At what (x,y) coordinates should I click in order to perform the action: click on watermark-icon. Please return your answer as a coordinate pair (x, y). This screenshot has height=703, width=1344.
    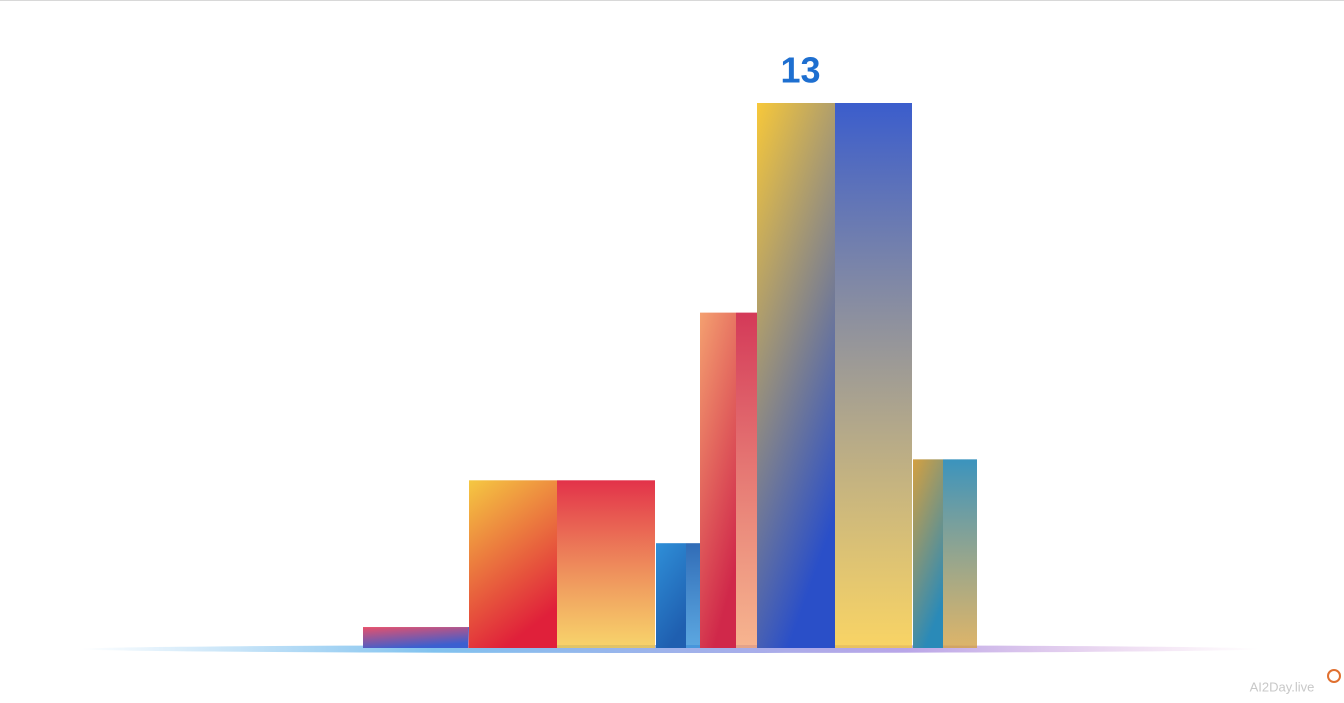
    Looking at the image, I should click on (1334, 676).